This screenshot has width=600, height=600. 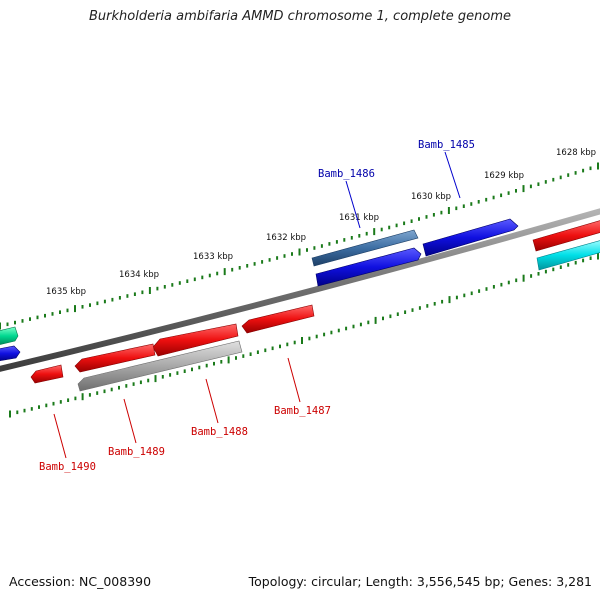 What do you see at coordinates (9, 335) in the screenshot?
I see `gene-forward-left-teal` at bounding box center [9, 335].